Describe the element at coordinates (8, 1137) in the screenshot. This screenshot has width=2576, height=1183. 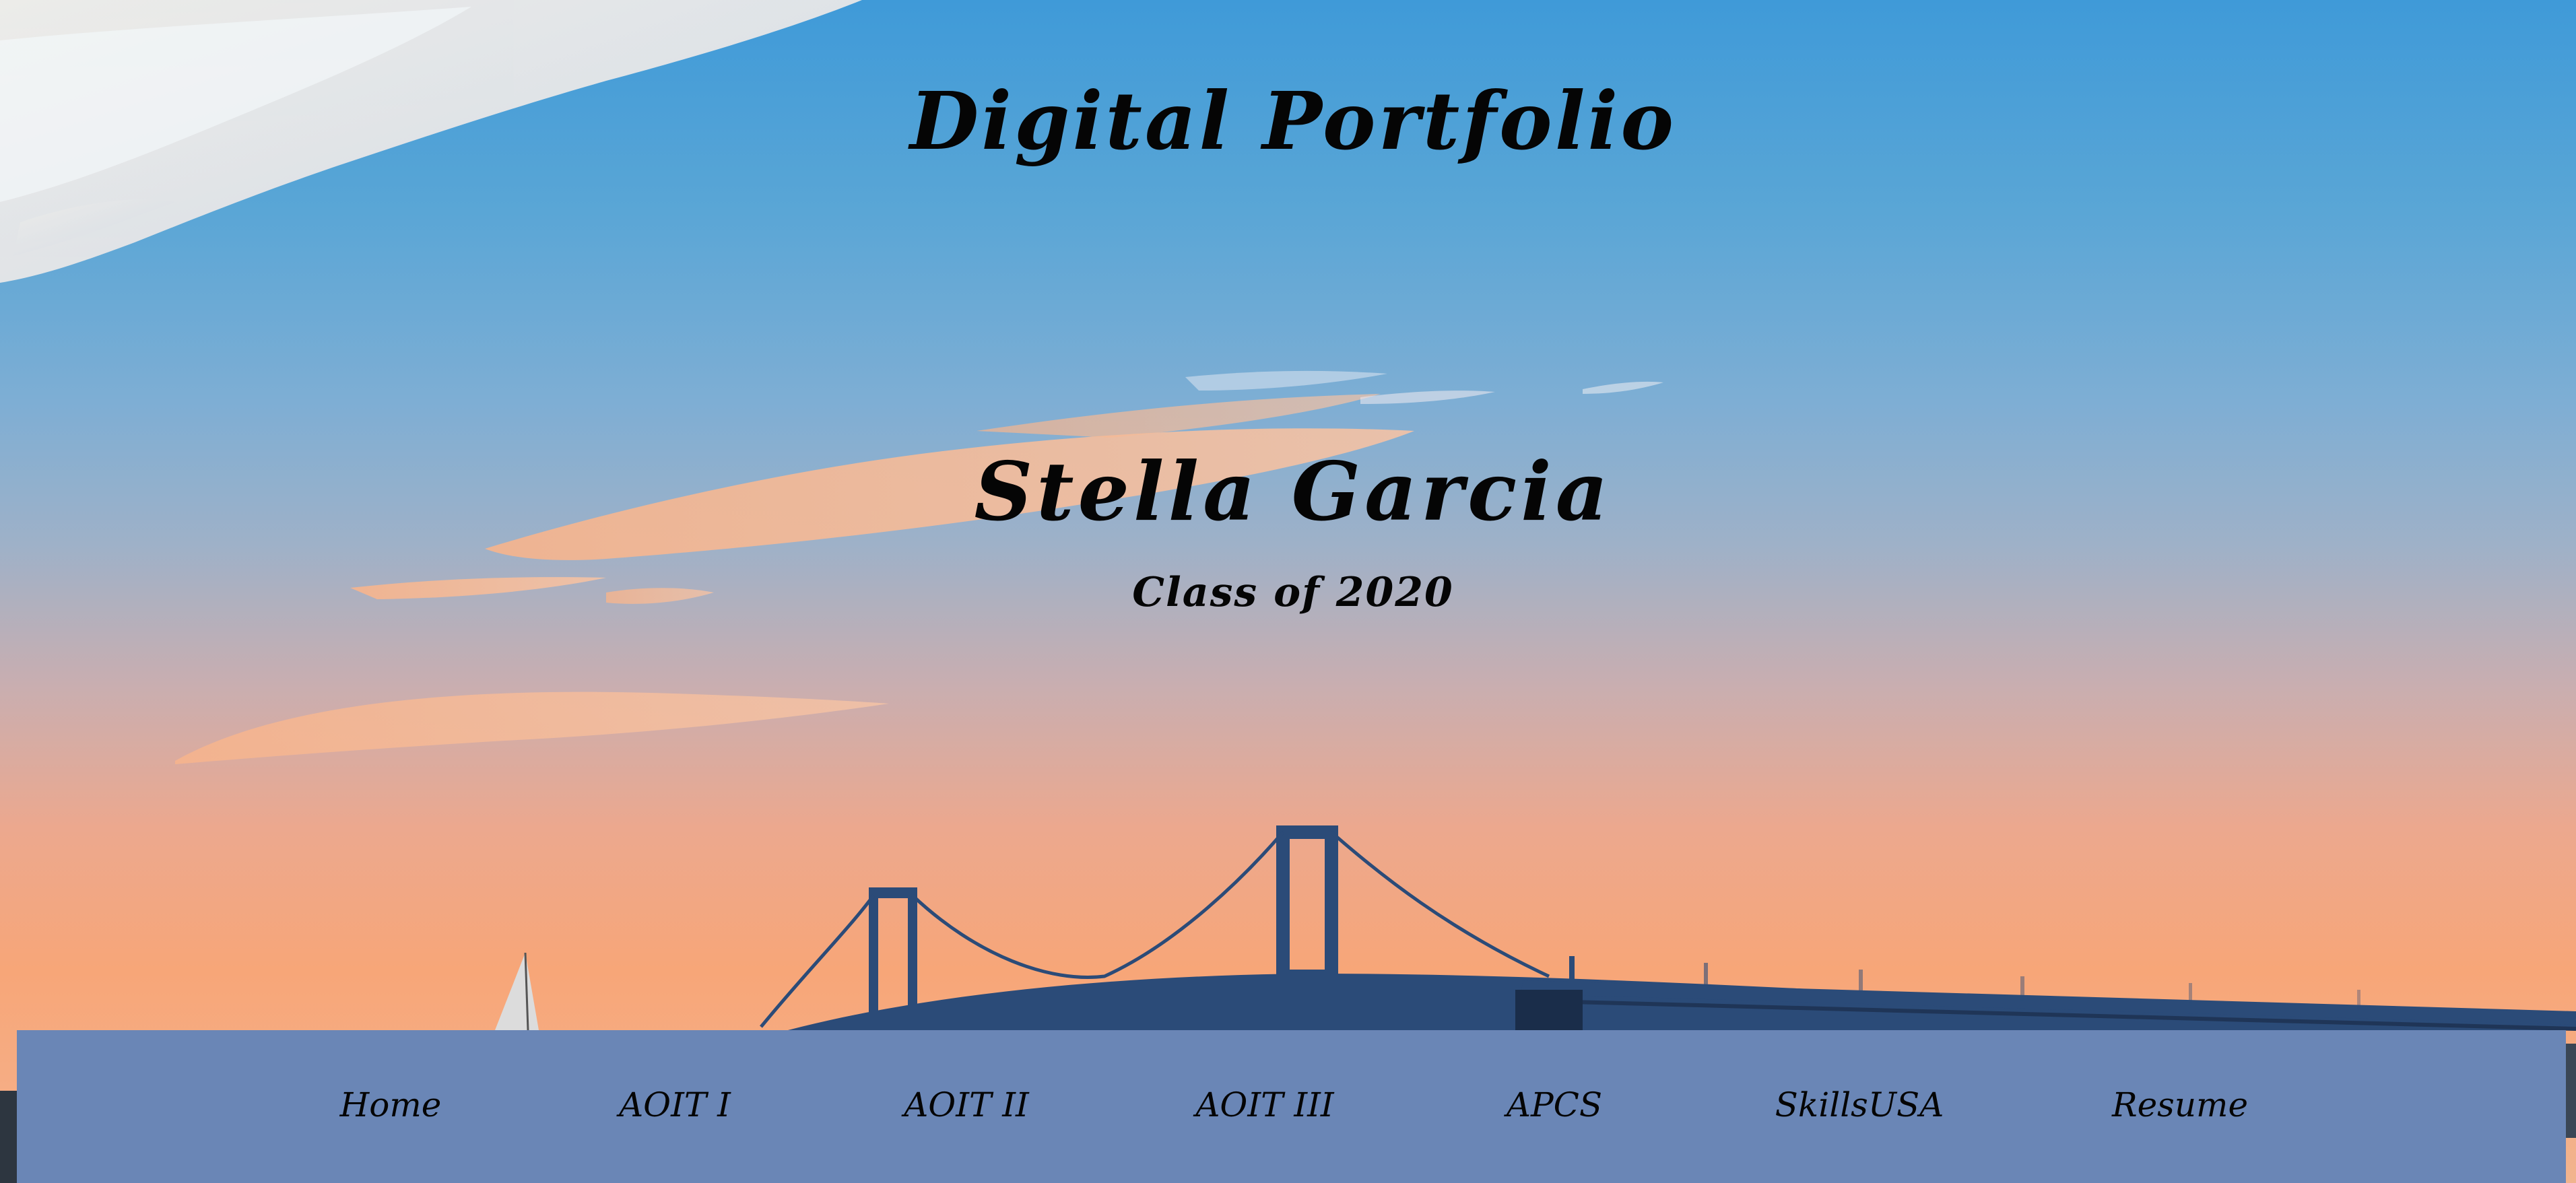
I see `shore-left` at that location.